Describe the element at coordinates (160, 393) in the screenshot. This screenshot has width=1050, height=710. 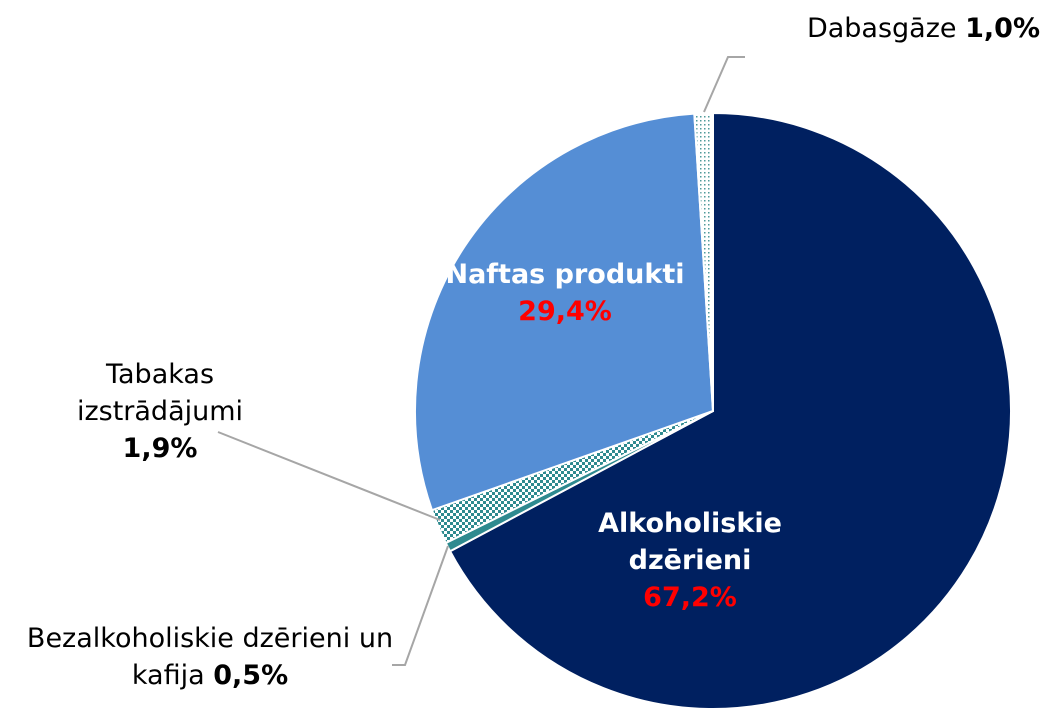
I see `category-name: Tabakas izstrādājumi` at that location.